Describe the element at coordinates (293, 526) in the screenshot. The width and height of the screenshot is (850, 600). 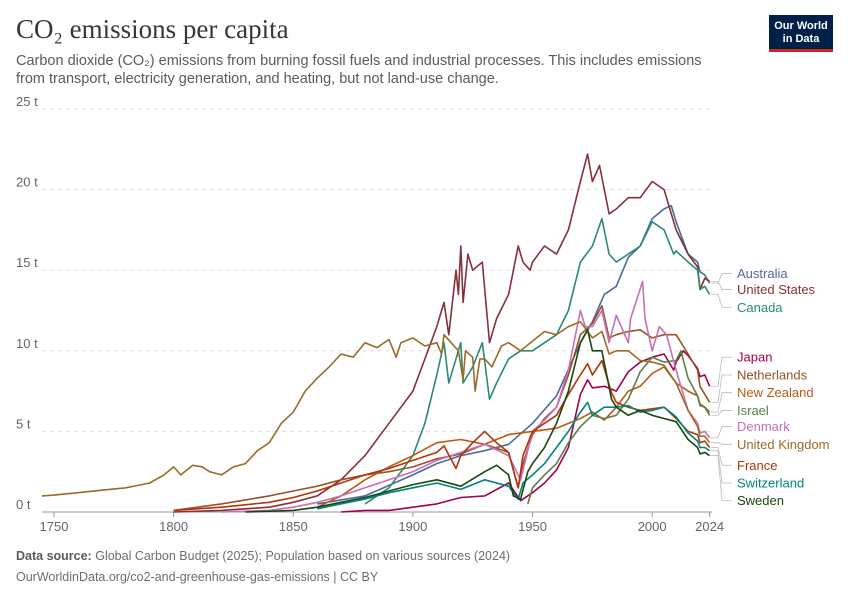
I see `x-tick-label: 1850` at that location.